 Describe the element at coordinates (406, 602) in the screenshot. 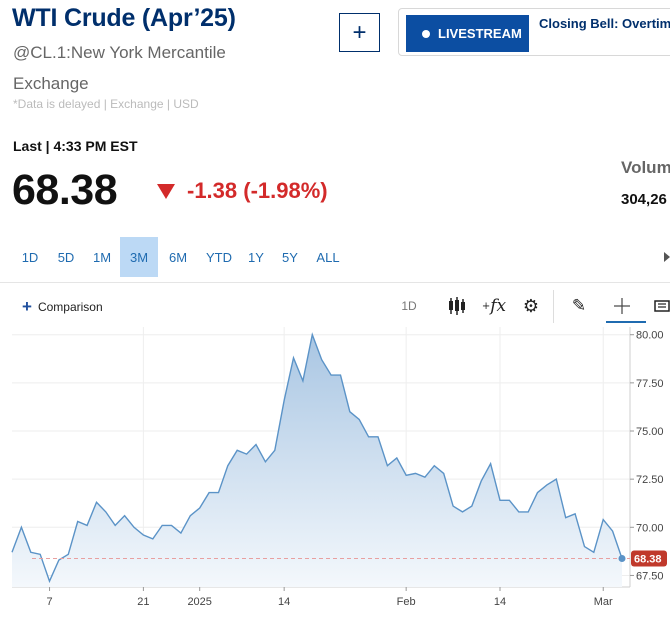

I see `x-tick-label: Feb` at that location.